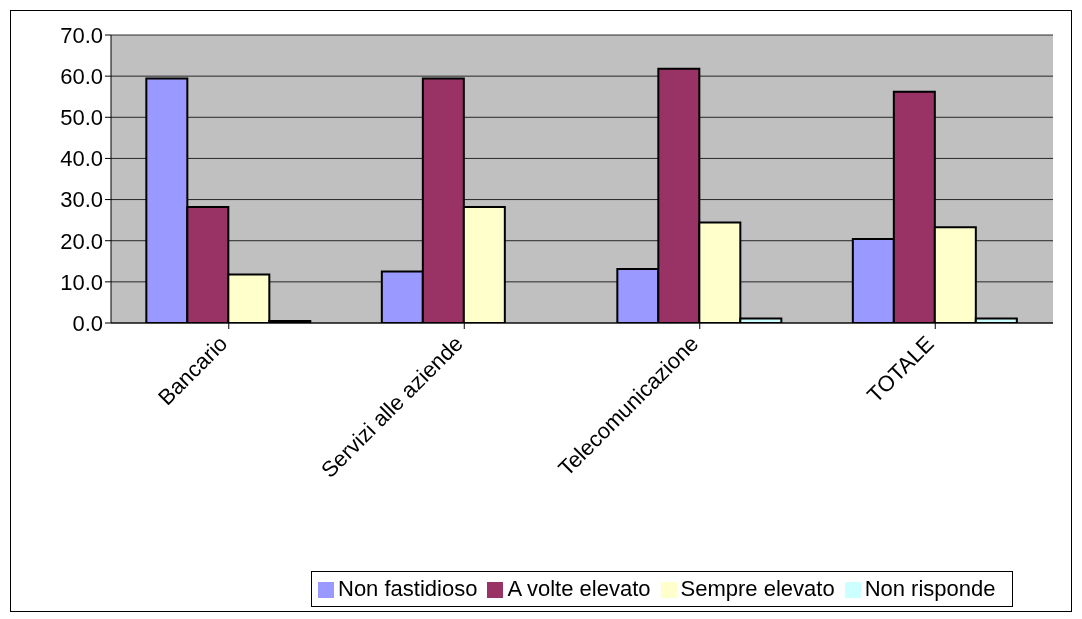 The image size is (1082, 619). I want to click on y-tick-label: 40.0, so click(81, 159).